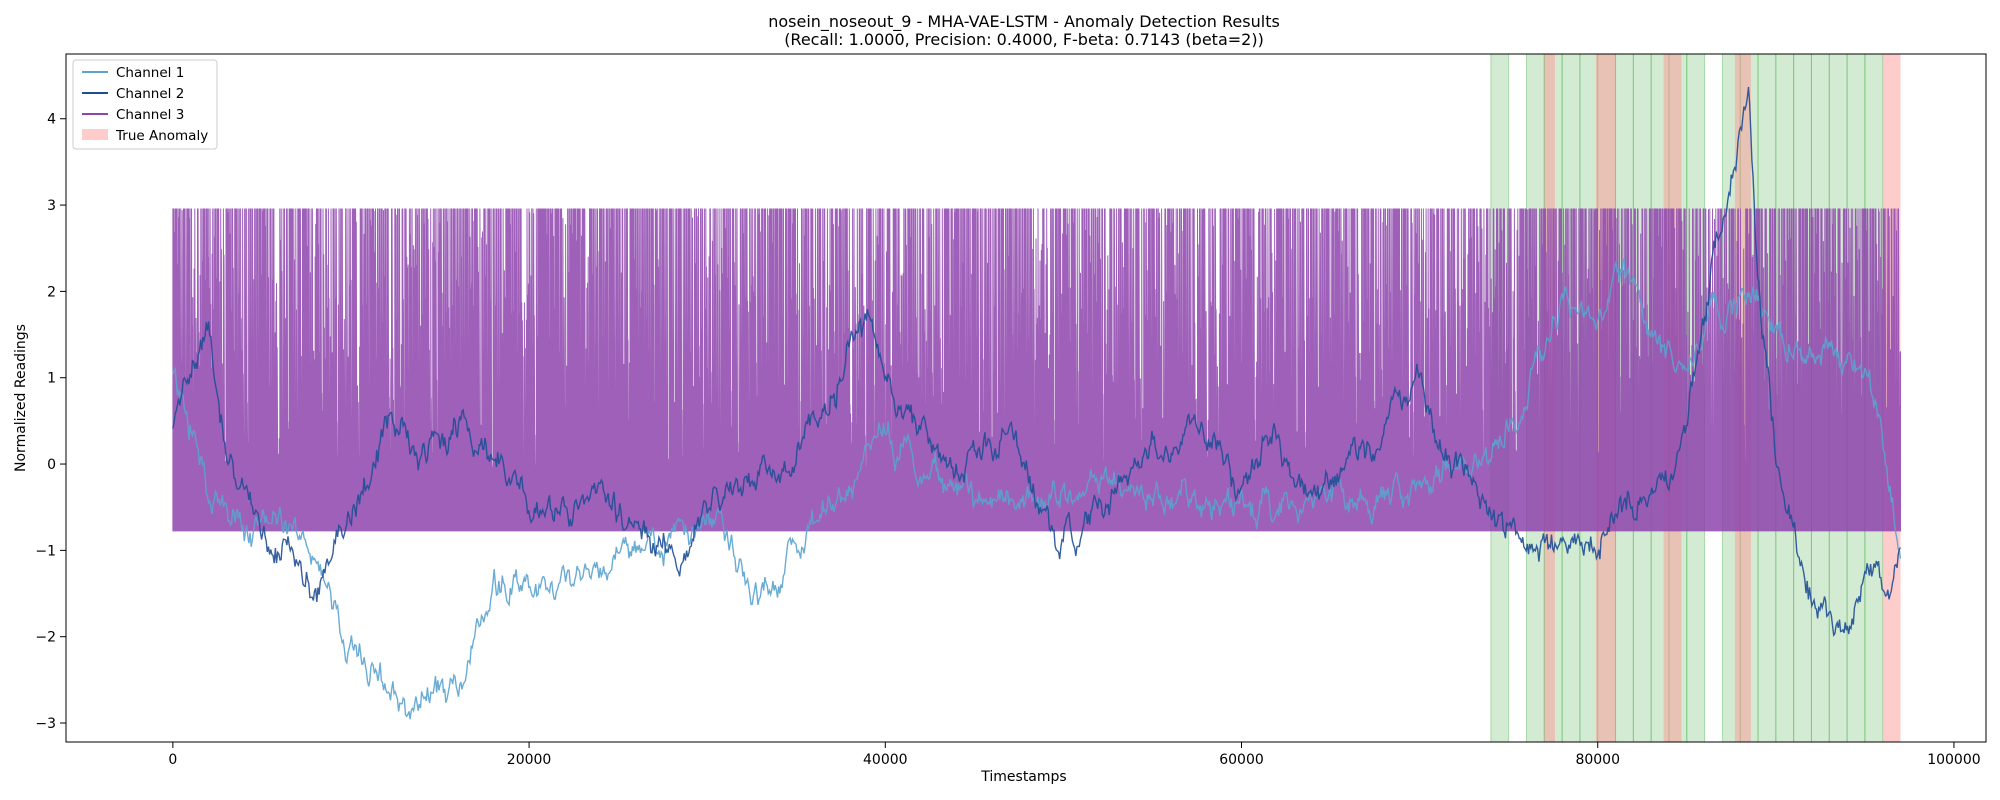  Describe the element at coordinates (51, 379) in the screenshot. I see `y-tick-label: 1` at that location.